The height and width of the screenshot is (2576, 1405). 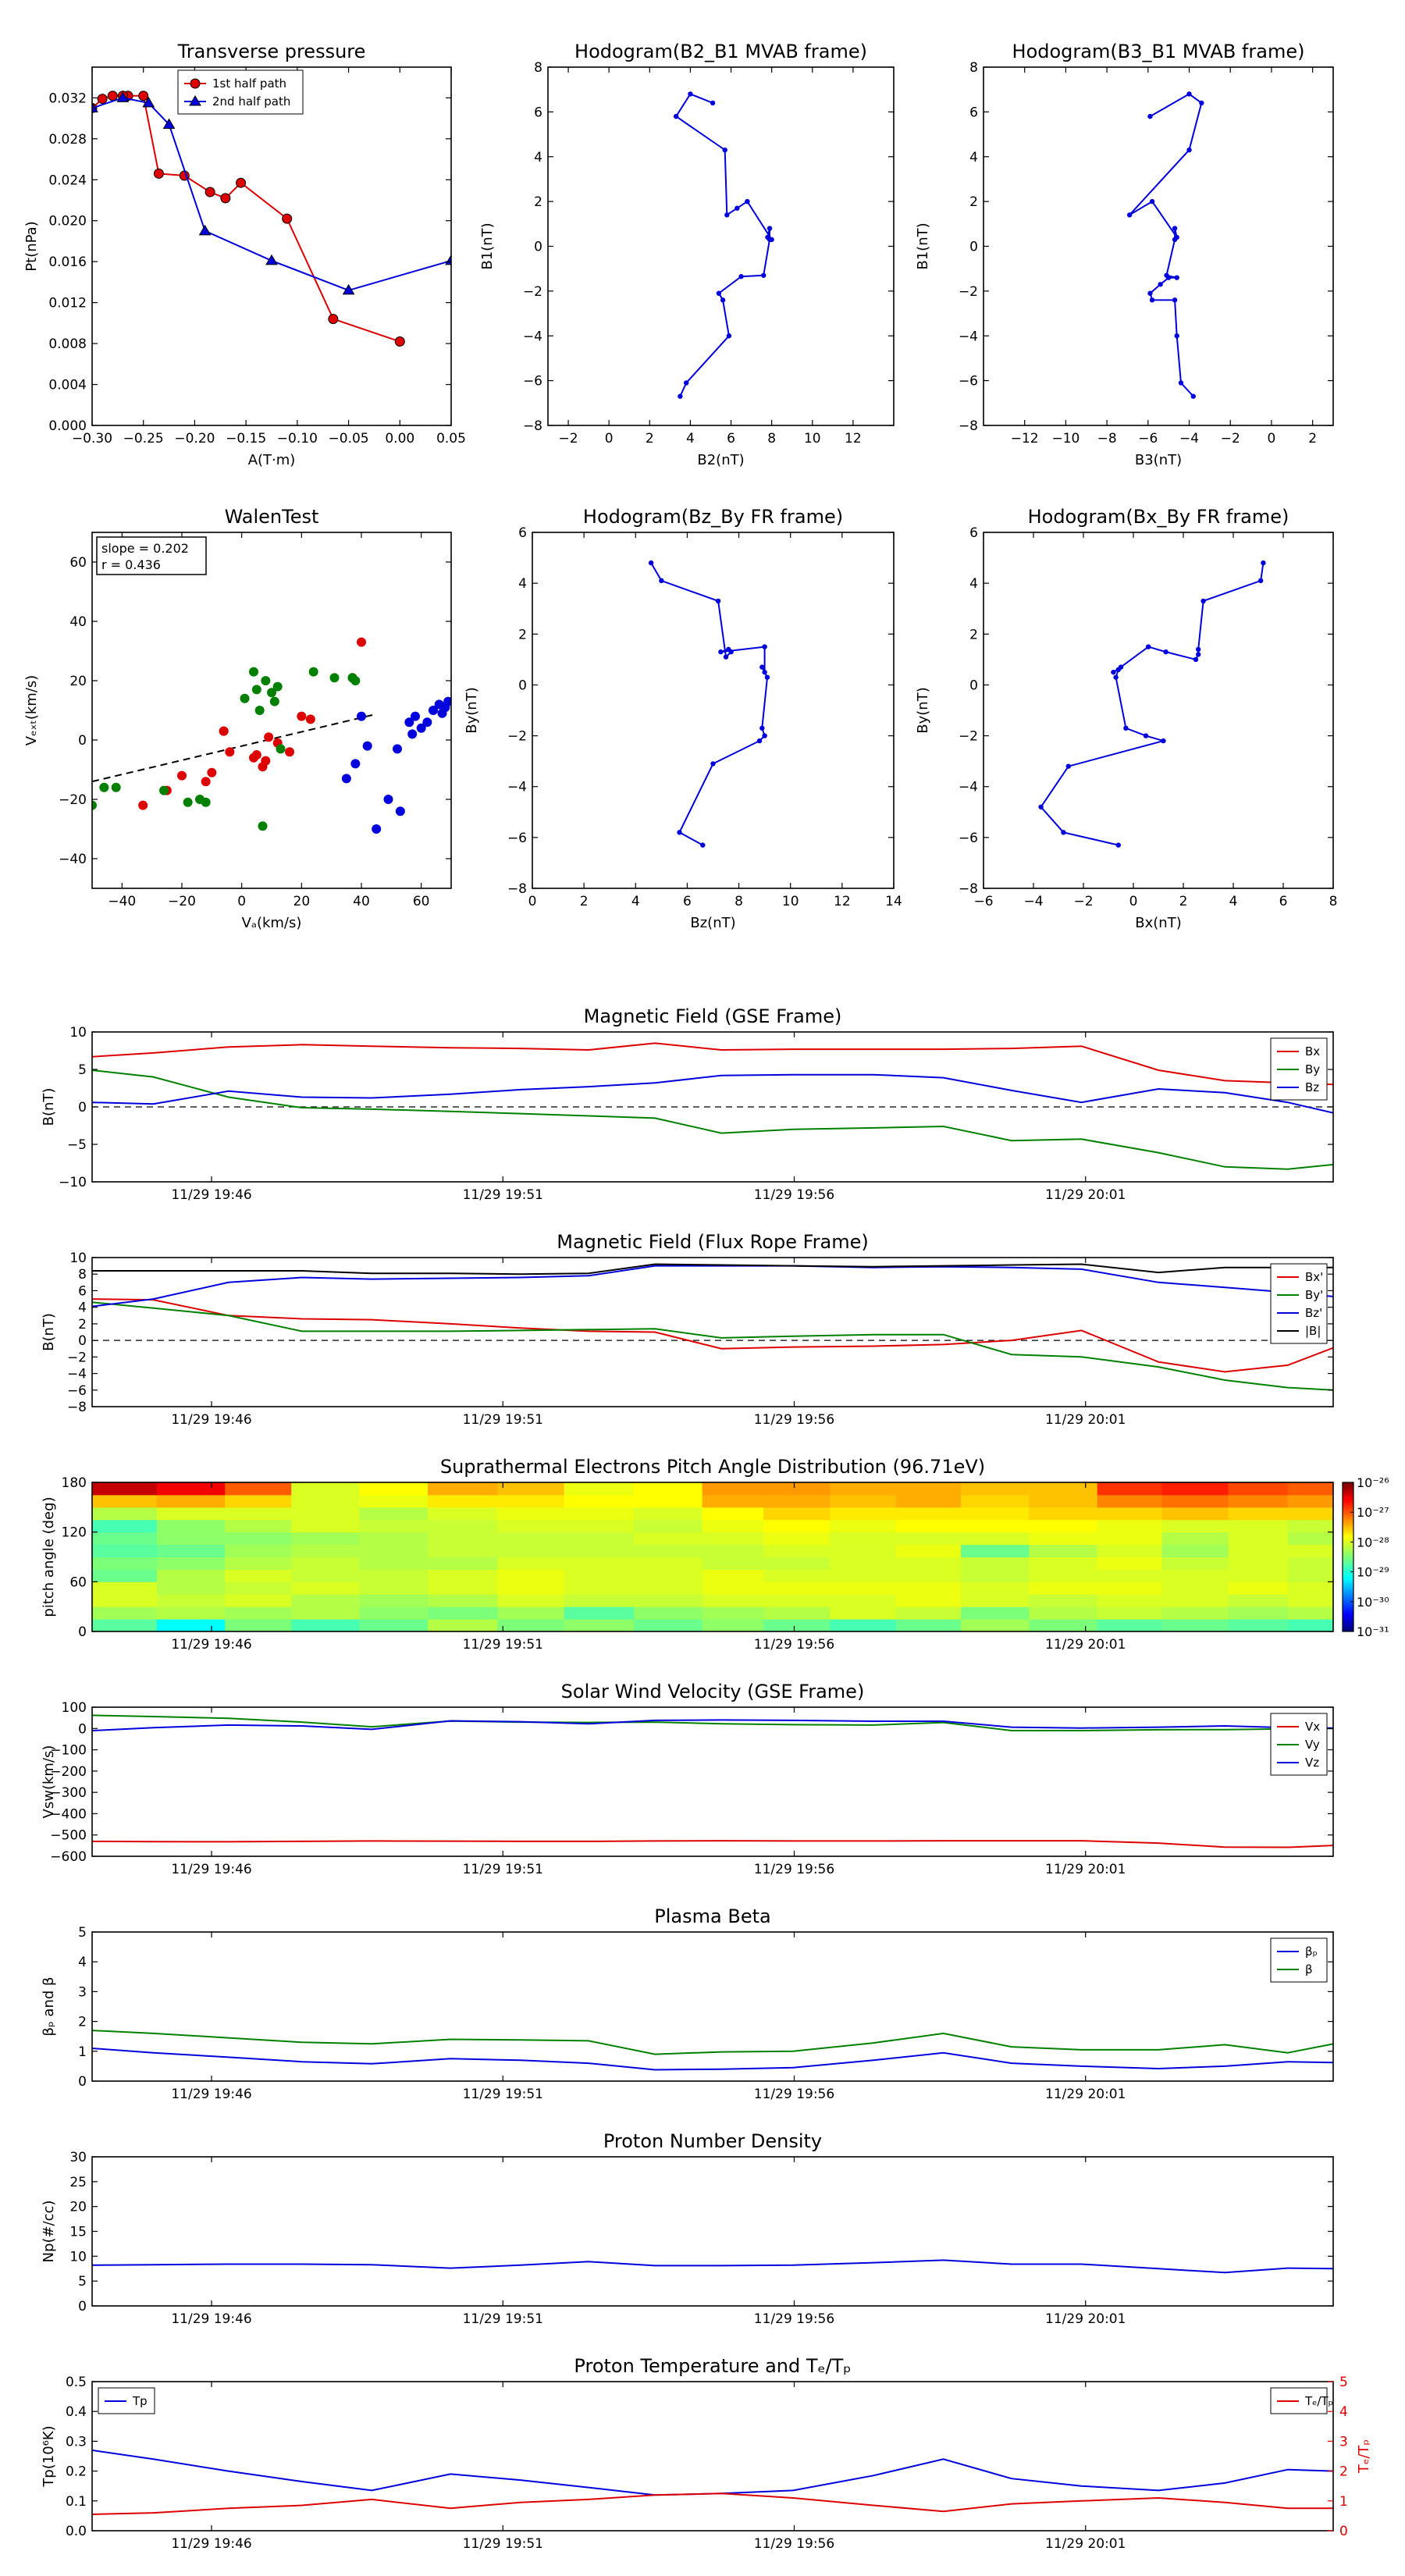 I want to click on x-tick-label: 4, so click(x=636, y=901).